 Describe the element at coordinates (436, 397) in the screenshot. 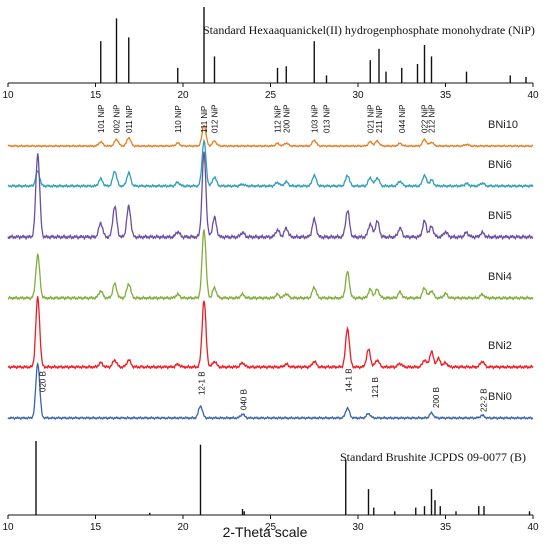

I see `brushite-annotation-5: 200 B` at that location.